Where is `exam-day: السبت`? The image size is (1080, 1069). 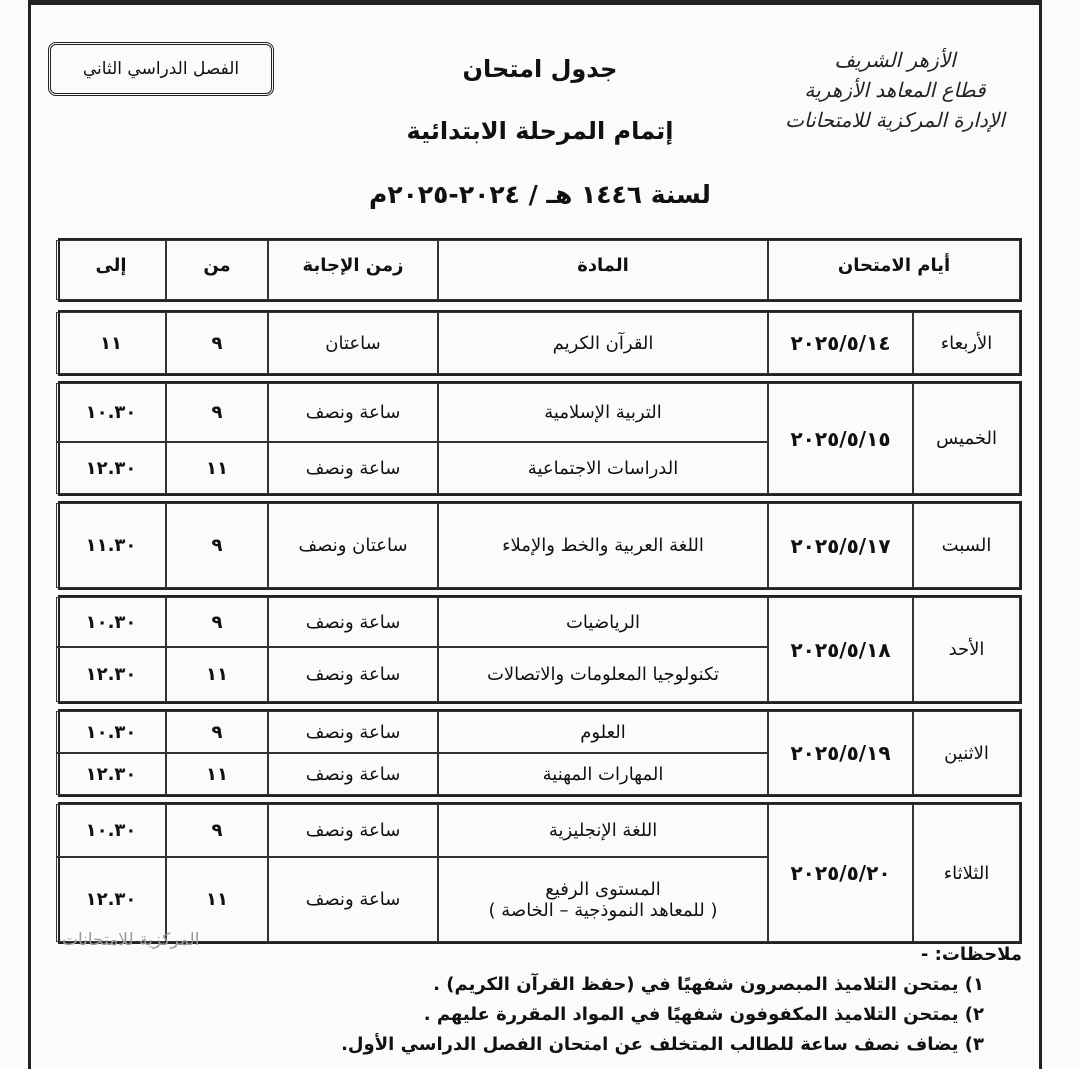 exam-day: السبت is located at coordinates (966, 545).